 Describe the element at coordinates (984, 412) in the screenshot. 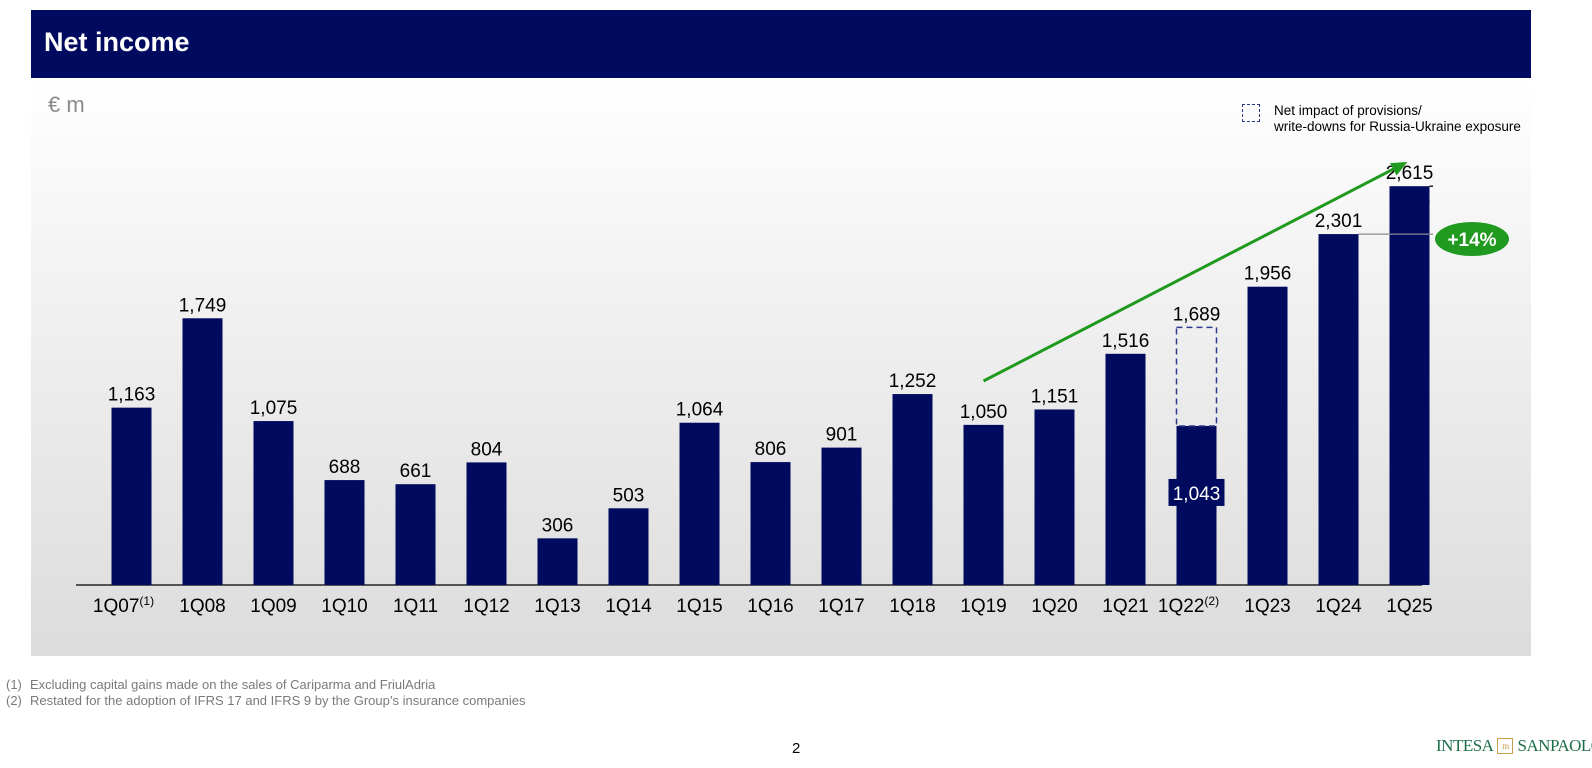

I see `value-label-1Q19: 1,050` at that location.